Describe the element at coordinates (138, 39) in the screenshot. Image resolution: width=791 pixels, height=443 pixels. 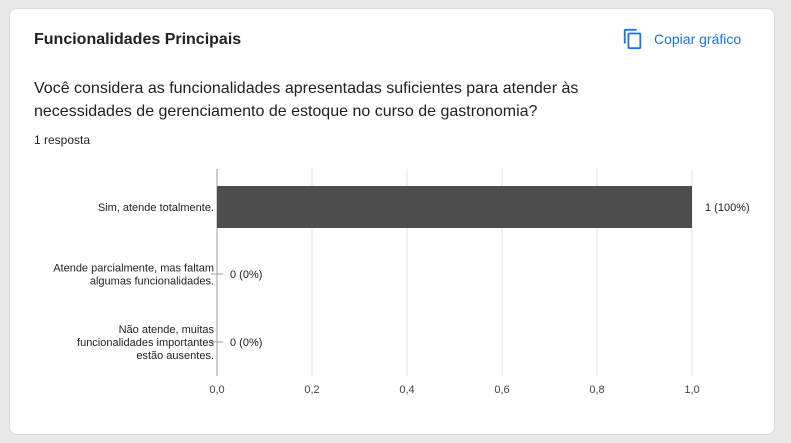
I see `section-title: Funcionalidades Principais` at that location.